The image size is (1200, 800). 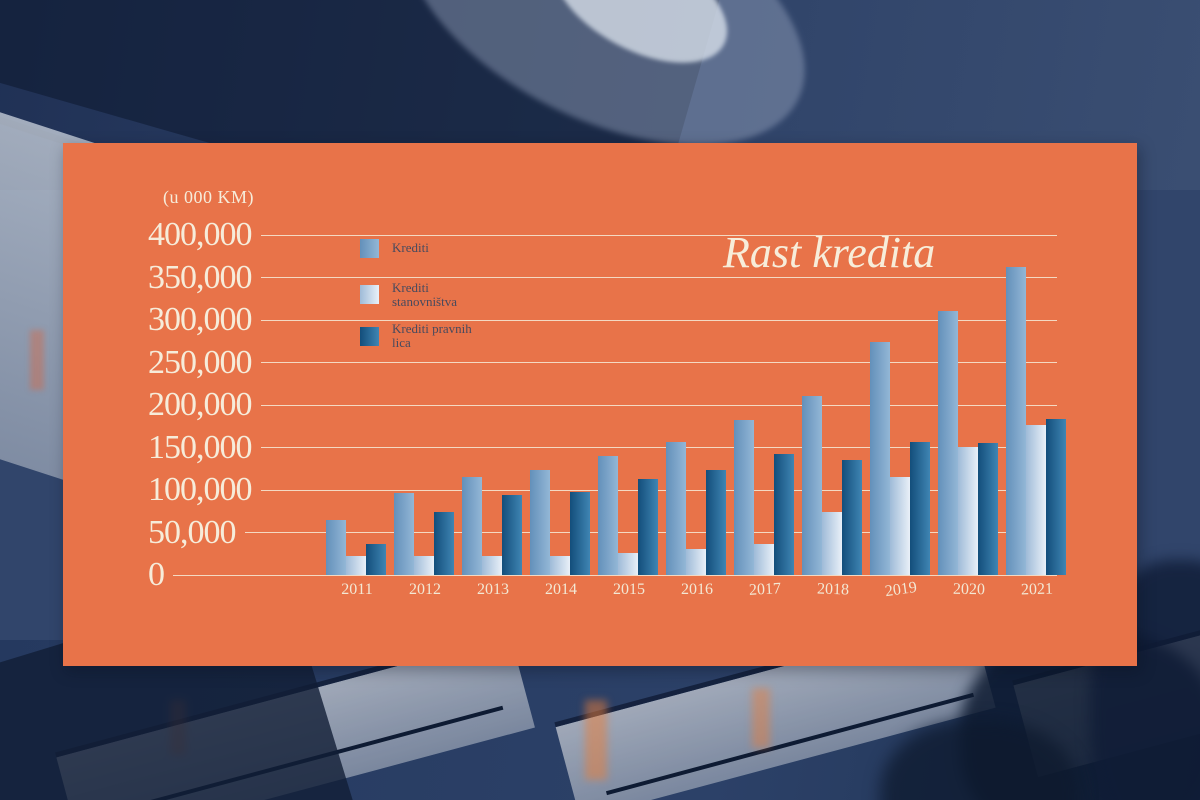 I want to click on legend-label: Krediti, so click(x=410, y=248).